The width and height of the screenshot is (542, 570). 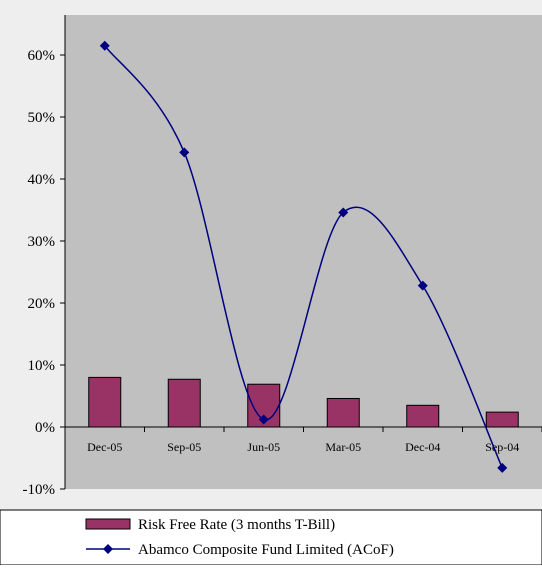 I want to click on y-tick-label: 10%, so click(x=42, y=366).